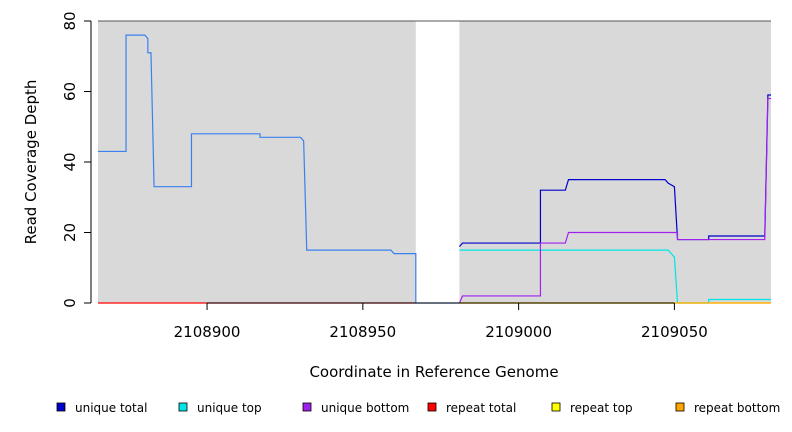 Image resolution: width=792 pixels, height=432 pixels. What do you see at coordinates (674, 332) in the screenshot?
I see `x-tick-label: 2109050` at bounding box center [674, 332].